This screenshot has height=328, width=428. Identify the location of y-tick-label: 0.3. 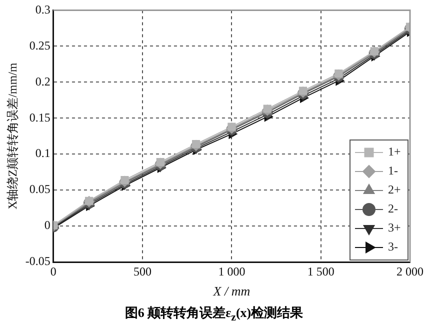
(42, 9).